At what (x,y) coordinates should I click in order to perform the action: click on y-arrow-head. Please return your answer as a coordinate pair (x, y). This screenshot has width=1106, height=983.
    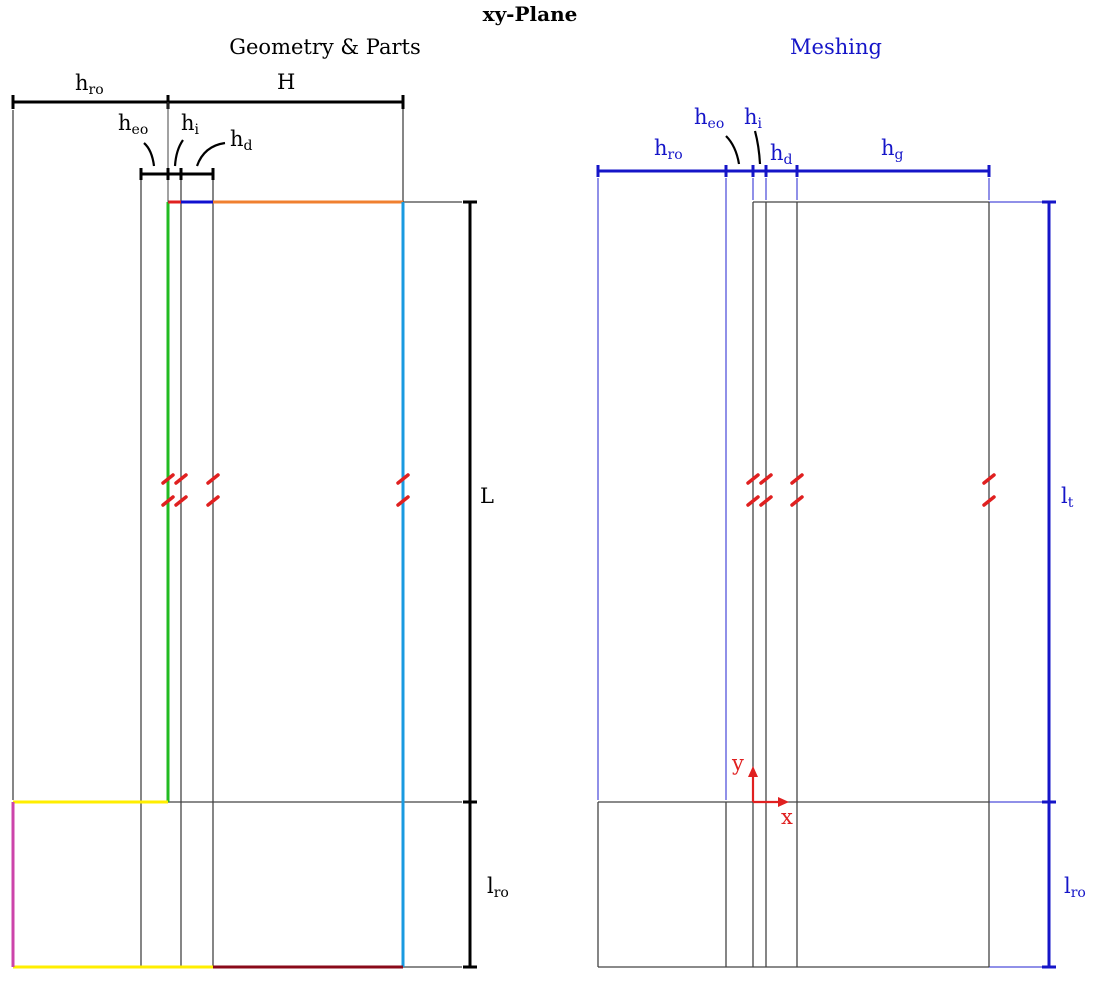
    Looking at the image, I should click on (753, 771).